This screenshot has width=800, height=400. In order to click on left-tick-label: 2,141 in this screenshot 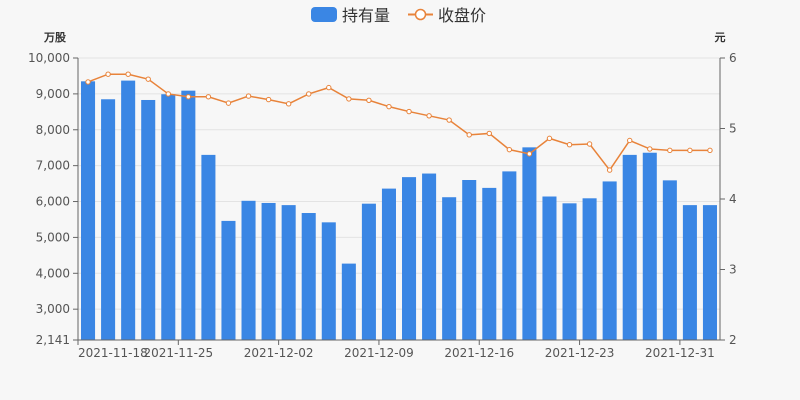, I will do `click(53, 340)`.